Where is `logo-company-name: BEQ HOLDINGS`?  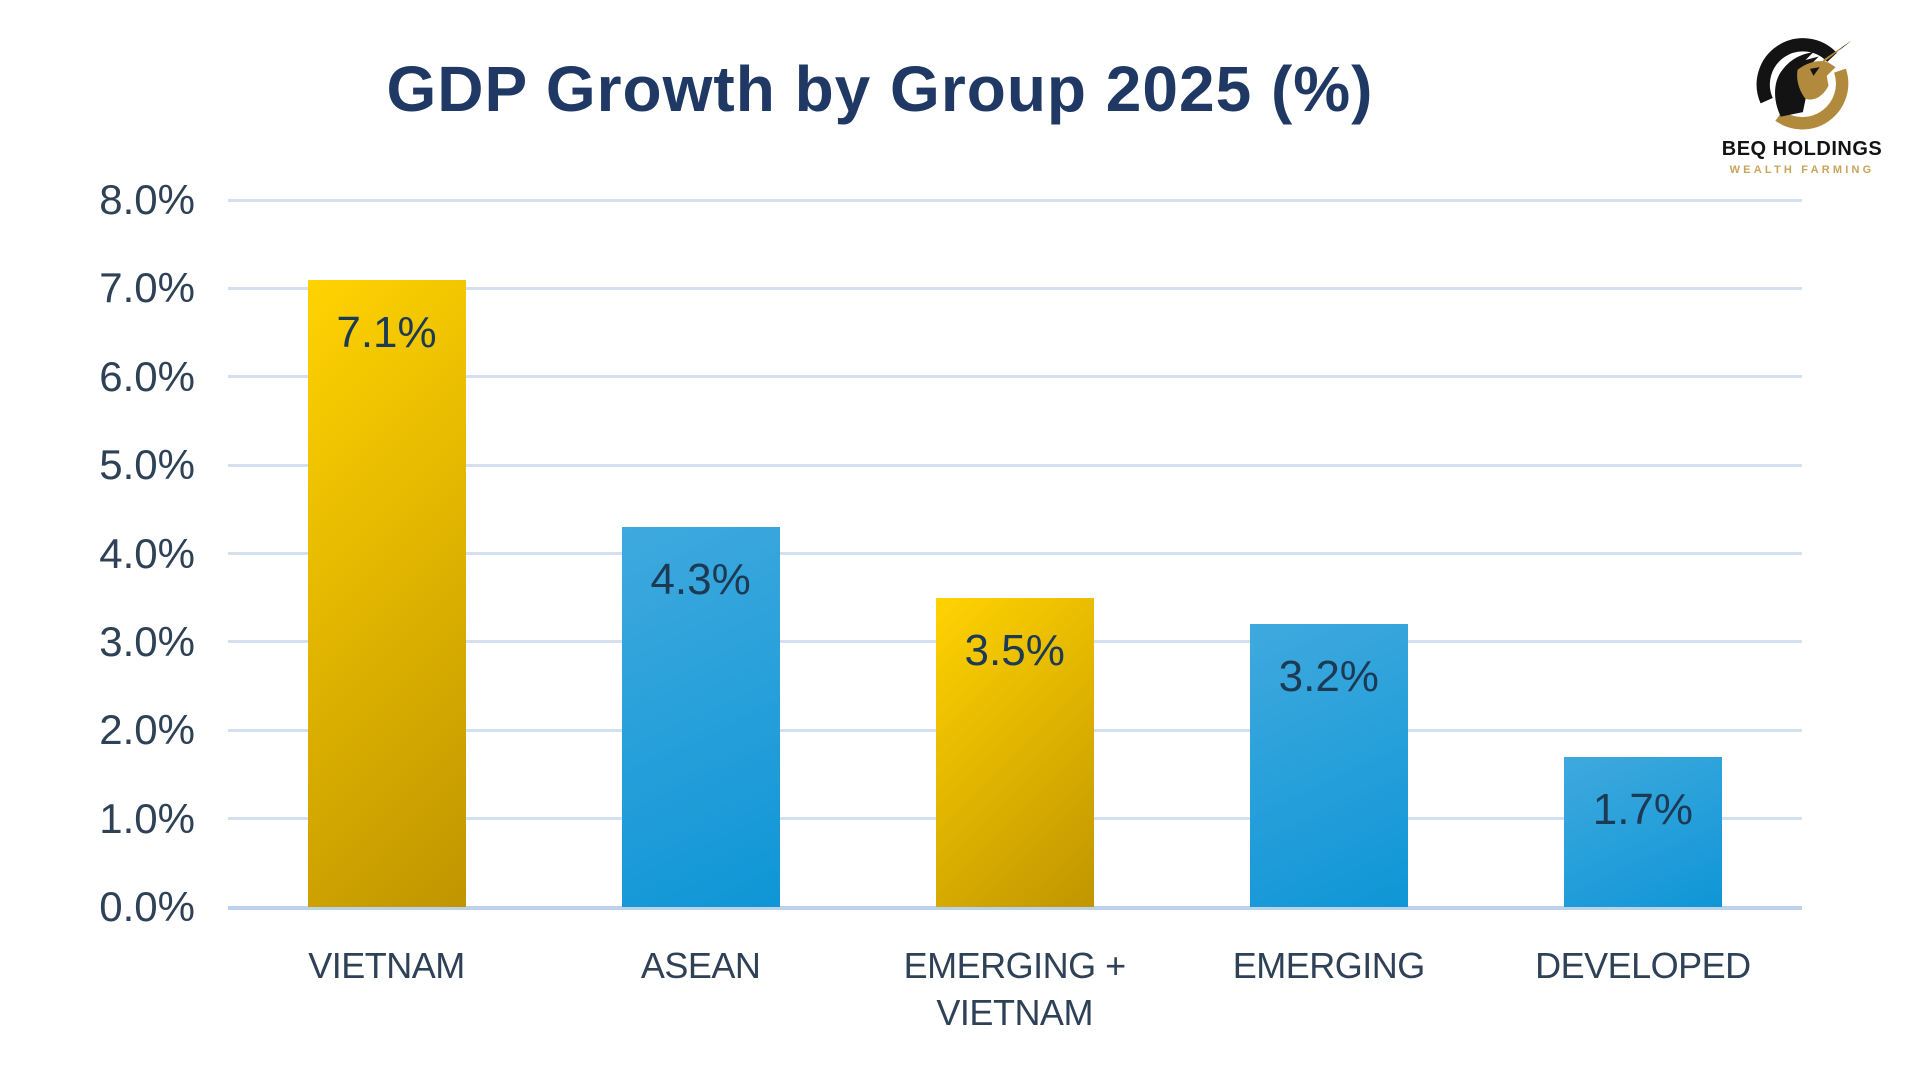
logo-company-name: BEQ HOLDINGS is located at coordinates (1802, 149).